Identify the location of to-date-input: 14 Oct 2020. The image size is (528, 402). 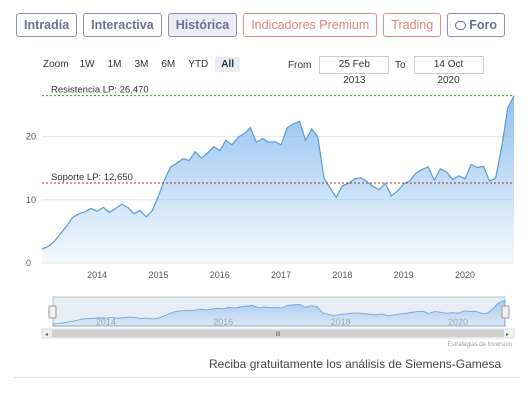
(448, 71).